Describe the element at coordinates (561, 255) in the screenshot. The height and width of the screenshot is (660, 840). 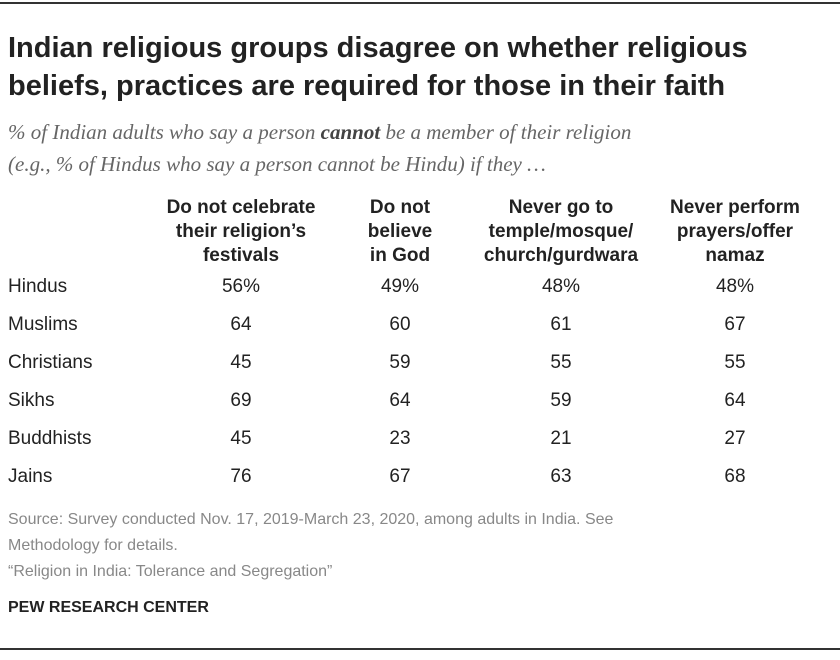
I see `column-header: church/gurdwara` at that location.